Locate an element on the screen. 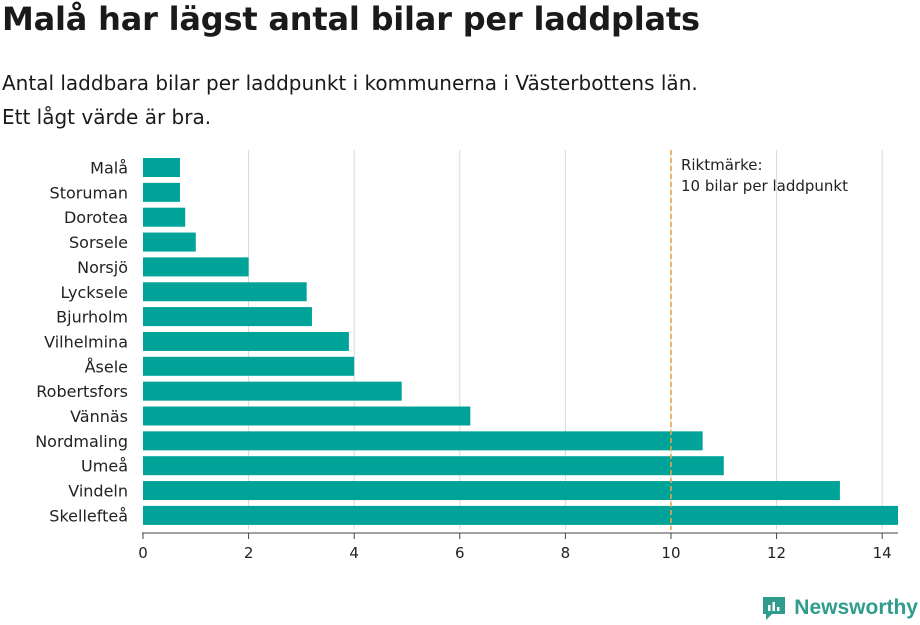 This screenshot has height=625, width=920. category-label: Bjurholm is located at coordinates (92, 317).